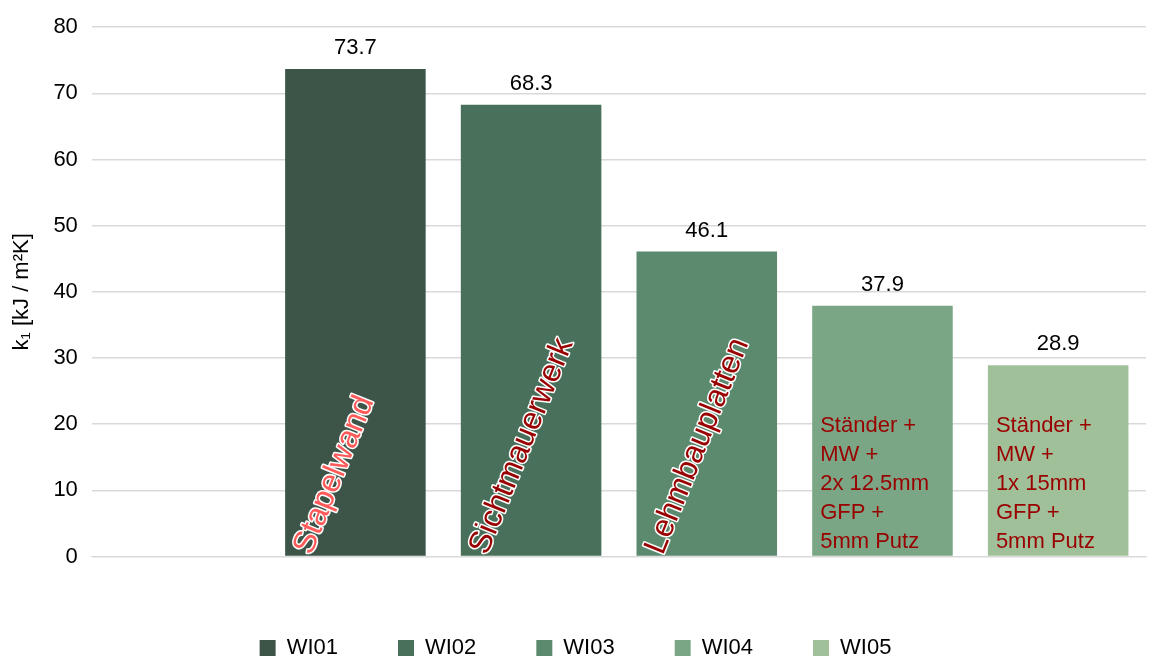  What do you see at coordinates (65, 224) in the screenshot?
I see `y-tick-label: 50` at bounding box center [65, 224].